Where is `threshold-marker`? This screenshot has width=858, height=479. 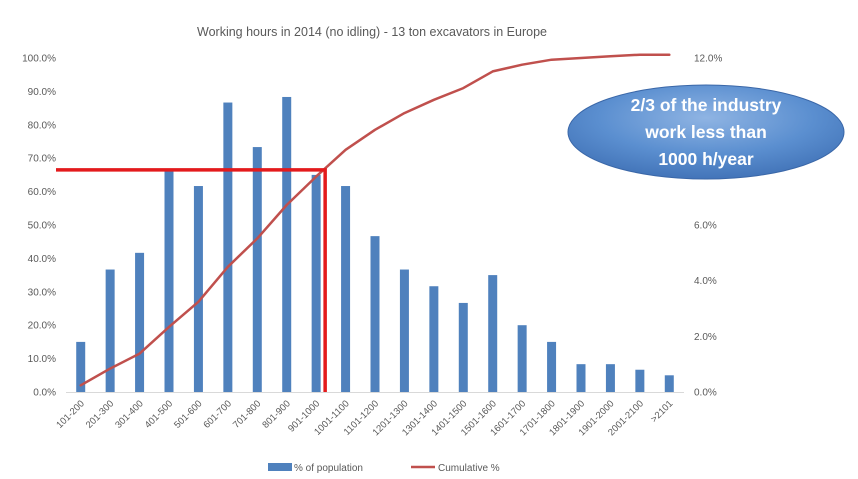 threshold-marker is located at coordinates (191, 280).